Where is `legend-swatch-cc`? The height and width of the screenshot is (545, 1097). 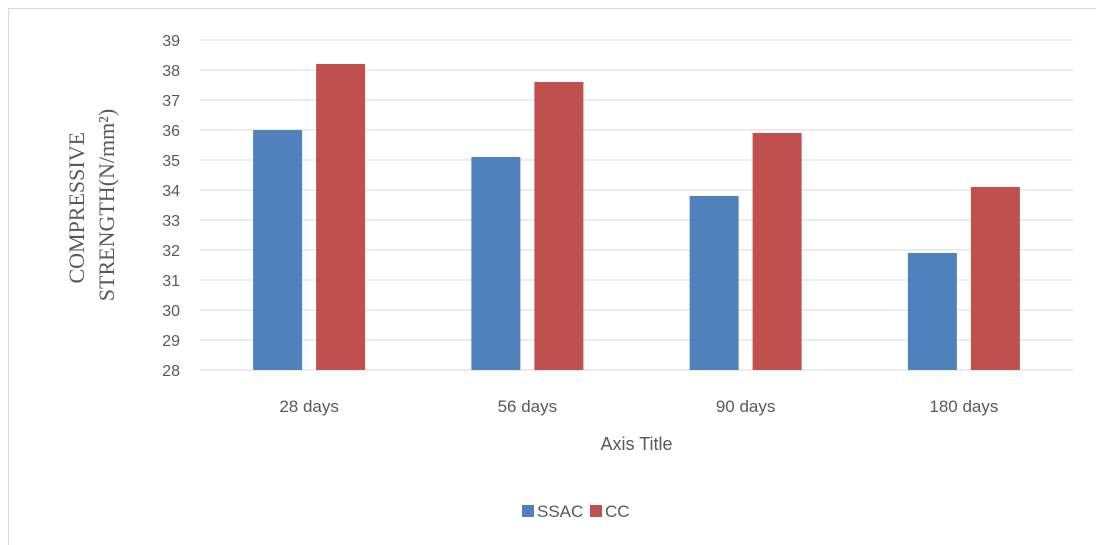
legend-swatch-cc is located at coordinates (596, 511).